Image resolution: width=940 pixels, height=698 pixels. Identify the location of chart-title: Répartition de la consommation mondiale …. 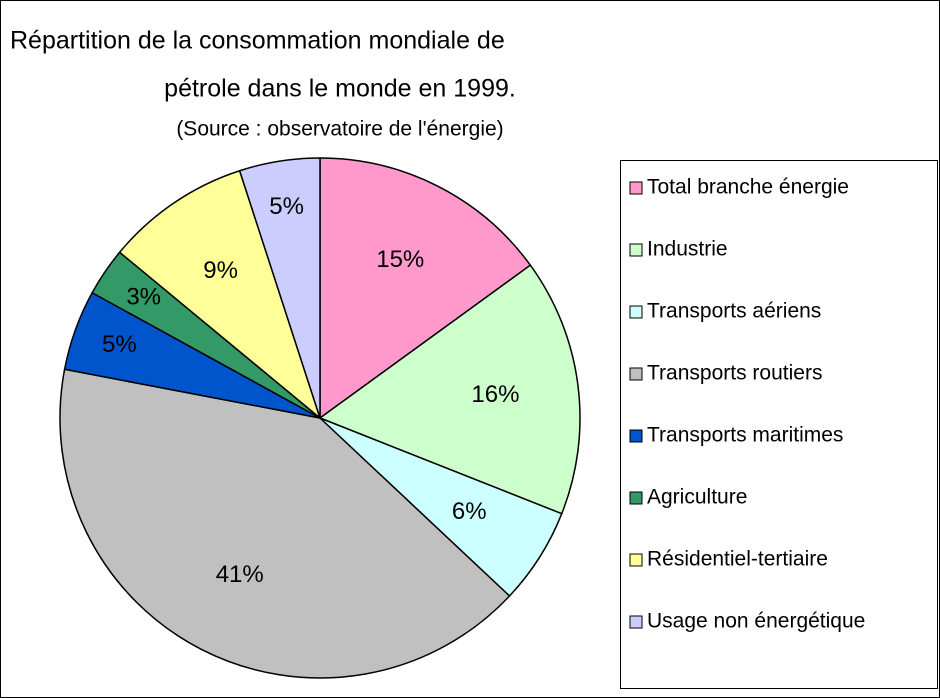
(257, 41).